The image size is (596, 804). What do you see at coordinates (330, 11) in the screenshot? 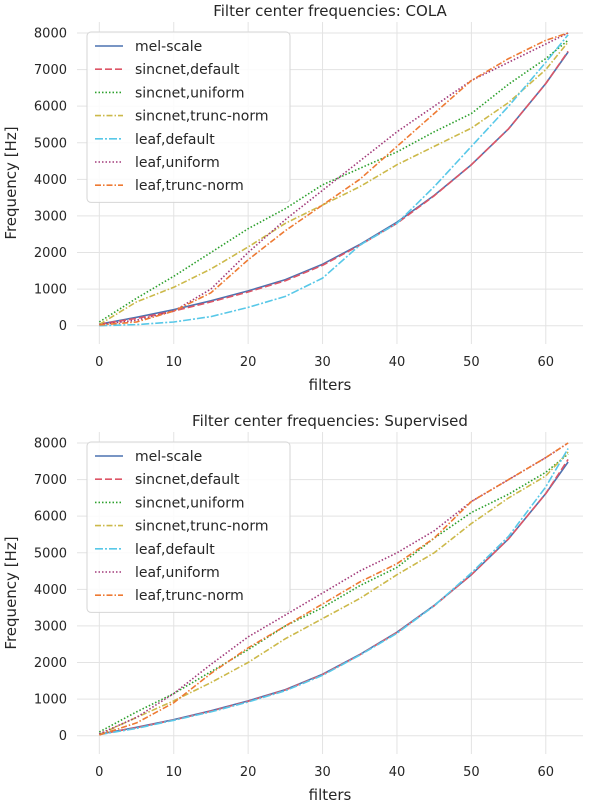
I see `chart-title: Filter center frequencies: COLA` at bounding box center [330, 11].